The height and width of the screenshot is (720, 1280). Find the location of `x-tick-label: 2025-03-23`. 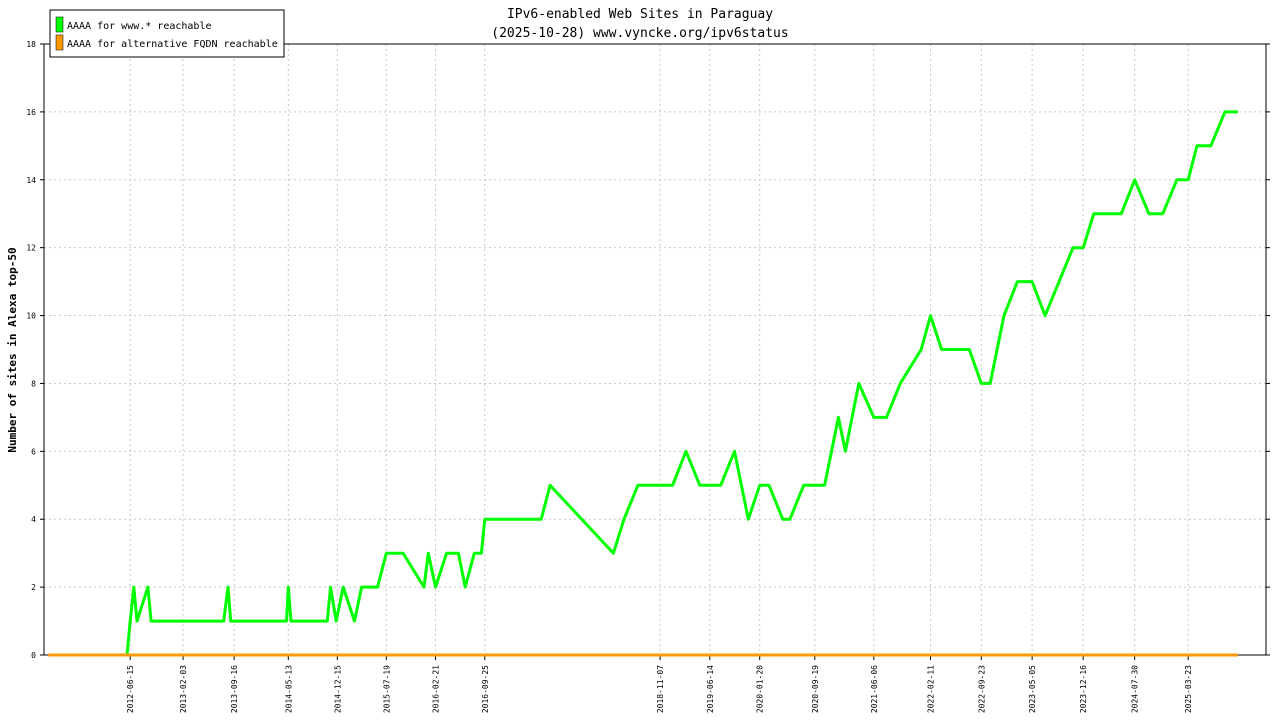

x-tick-label: 2025-03-23 is located at coordinates (1188, 689).